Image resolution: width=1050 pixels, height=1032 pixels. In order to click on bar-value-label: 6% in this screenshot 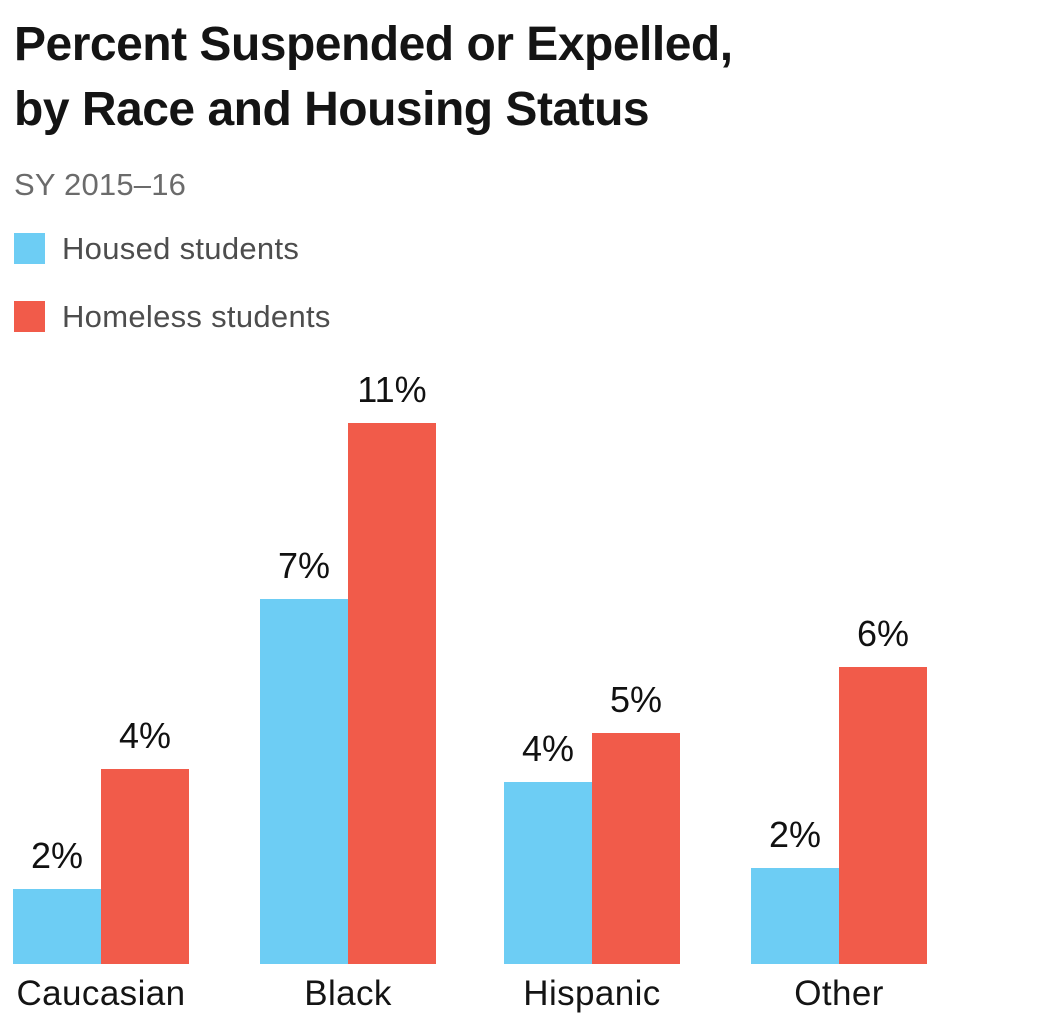, I will do `click(883, 633)`.